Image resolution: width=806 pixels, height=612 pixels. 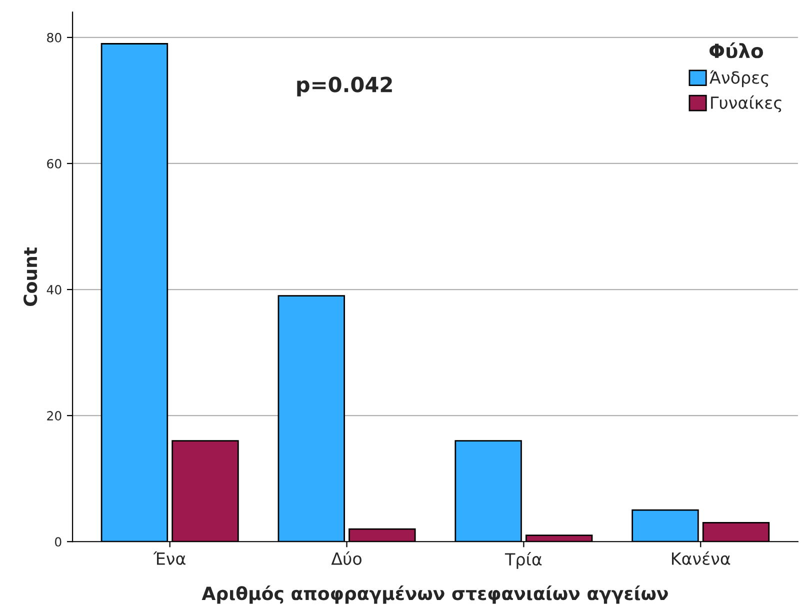 I want to click on annotation: p=0.042, so click(x=344, y=86).